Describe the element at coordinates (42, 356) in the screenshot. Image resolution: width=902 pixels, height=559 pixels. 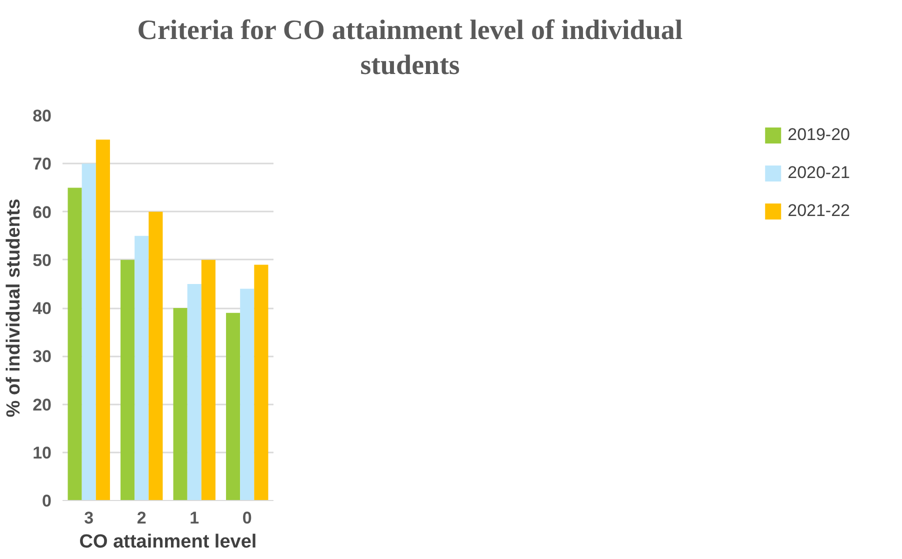
I see `y-tick-label: 30` at that location.